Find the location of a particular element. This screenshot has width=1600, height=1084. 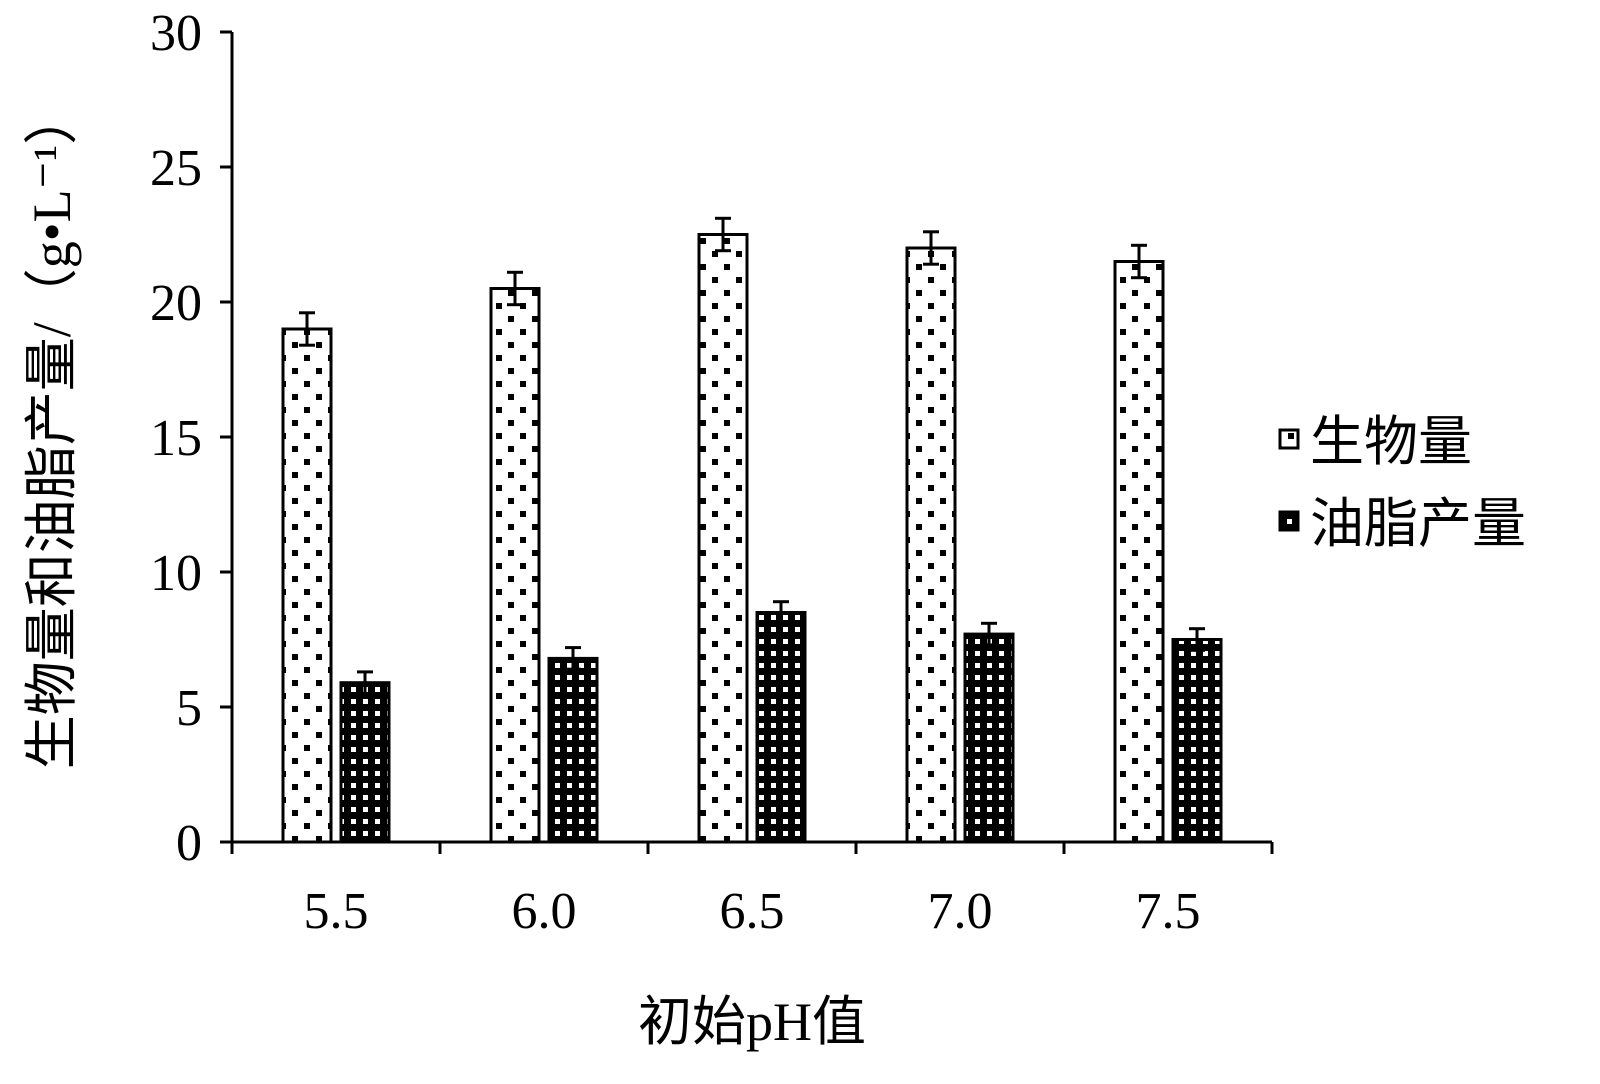

legend-swatch-lipid is located at coordinates (1289, 521).